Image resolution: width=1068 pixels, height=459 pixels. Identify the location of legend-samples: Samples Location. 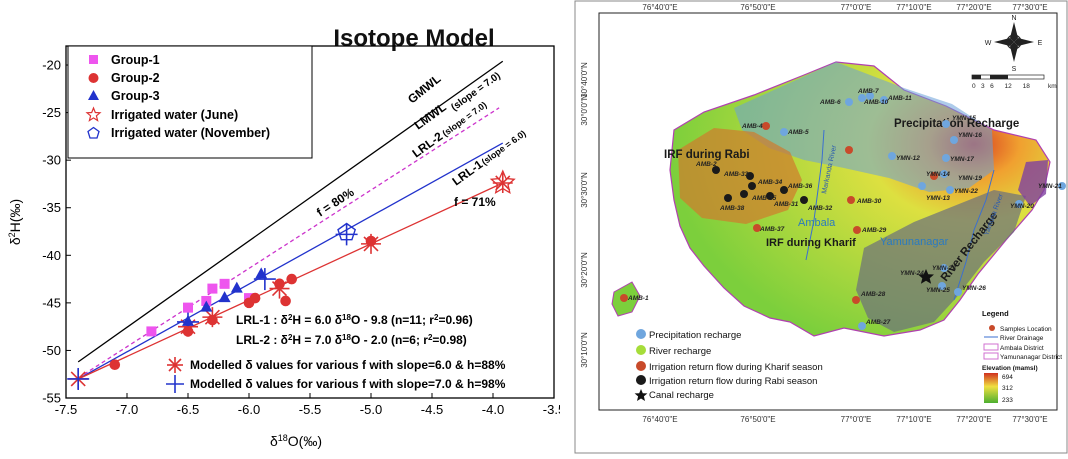
(1026, 329).